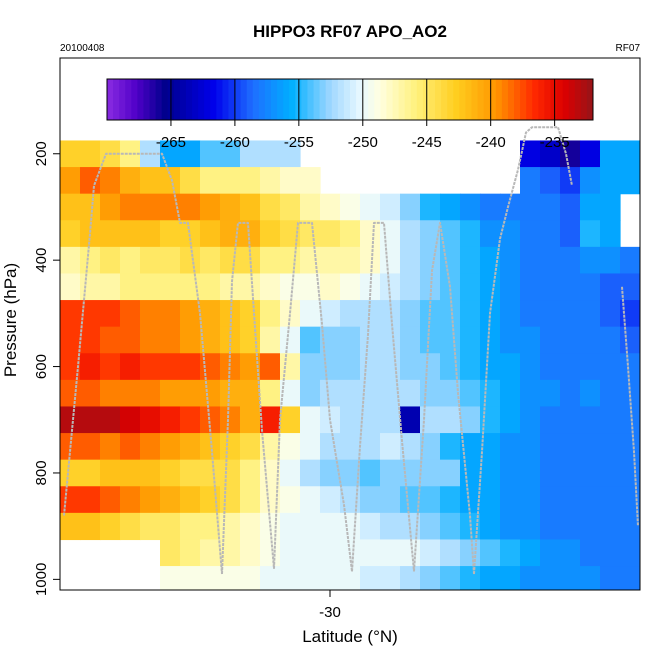  I want to click on colorbar-tick-label: -265, so click(171, 142).